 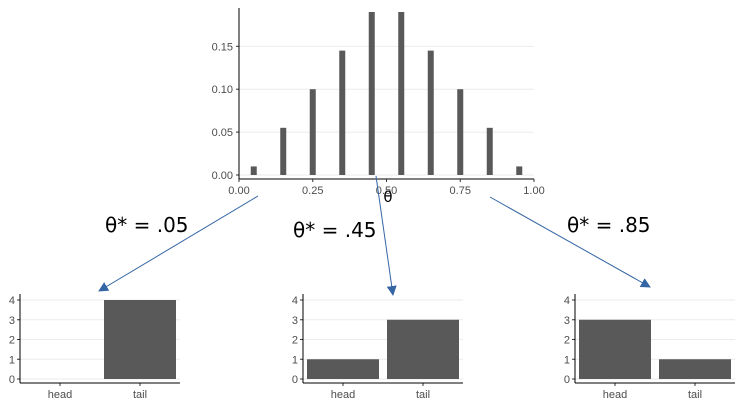 I want to click on prior-x-tick-labels: 0.00 0.25 0.50 0.75 1.00, so click(x=386, y=191).